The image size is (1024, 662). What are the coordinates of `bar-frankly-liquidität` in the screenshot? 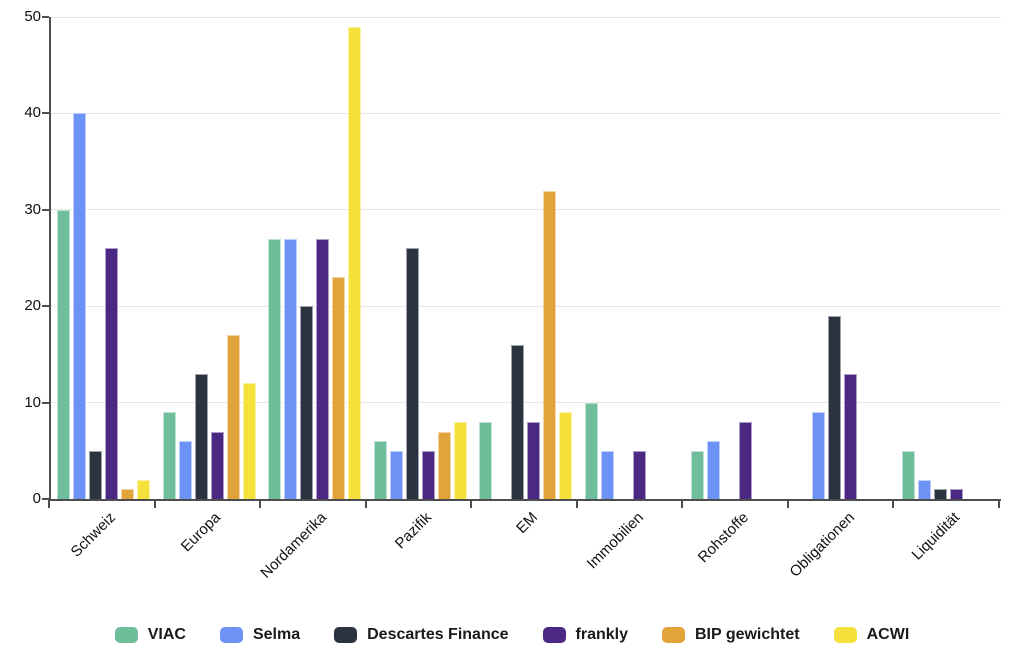 It's located at (956, 494).